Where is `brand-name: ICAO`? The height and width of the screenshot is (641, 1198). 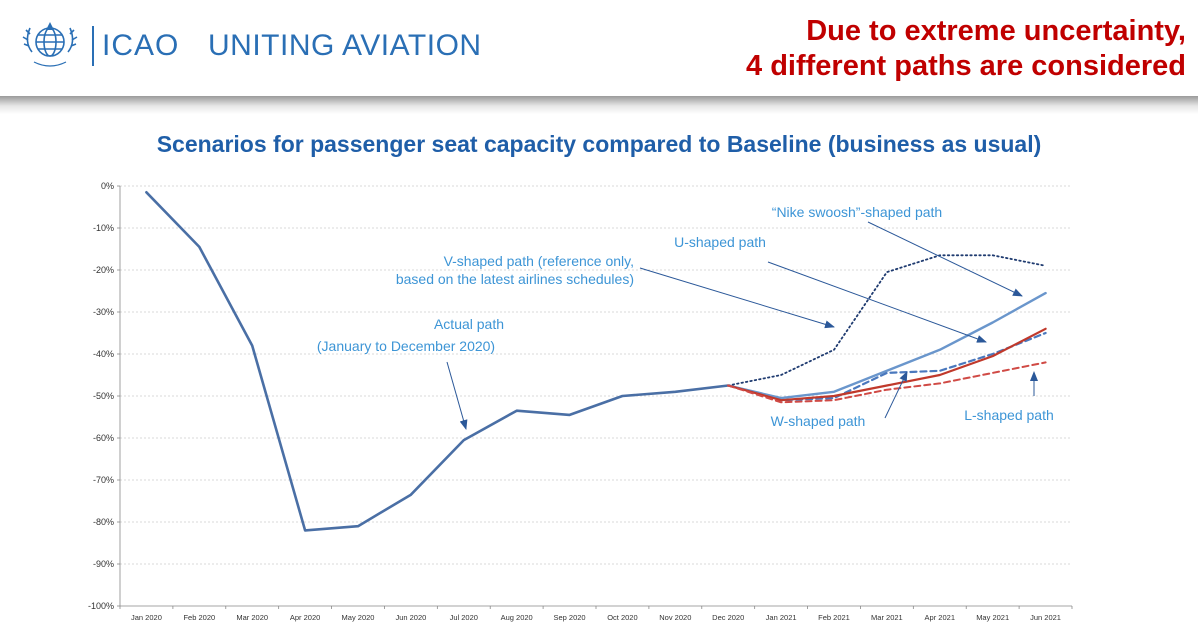 brand-name: ICAO is located at coordinates (141, 45).